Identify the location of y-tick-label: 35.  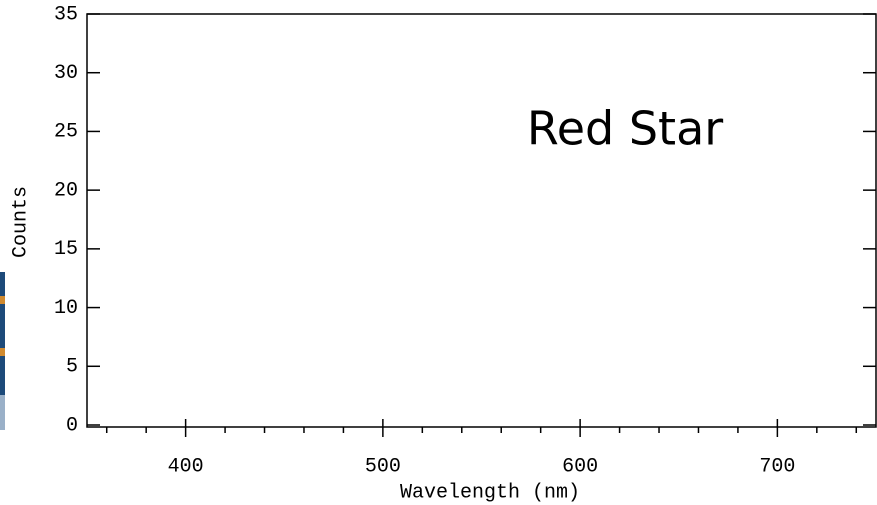
(66, 14).